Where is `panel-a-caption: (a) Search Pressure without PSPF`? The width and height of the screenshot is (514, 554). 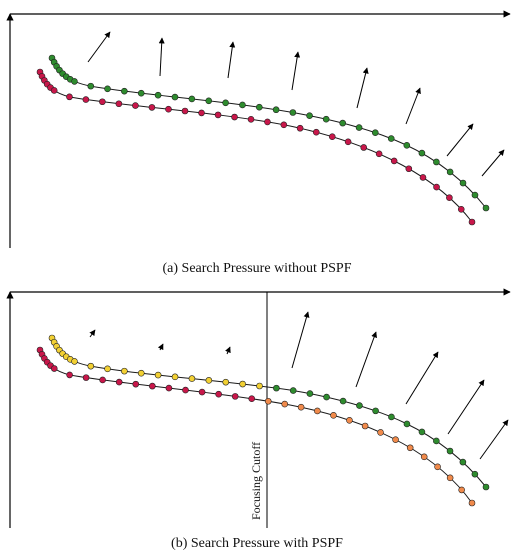
panel-a-caption: (a) Search Pressure without PSPF is located at coordinates (257, 268).